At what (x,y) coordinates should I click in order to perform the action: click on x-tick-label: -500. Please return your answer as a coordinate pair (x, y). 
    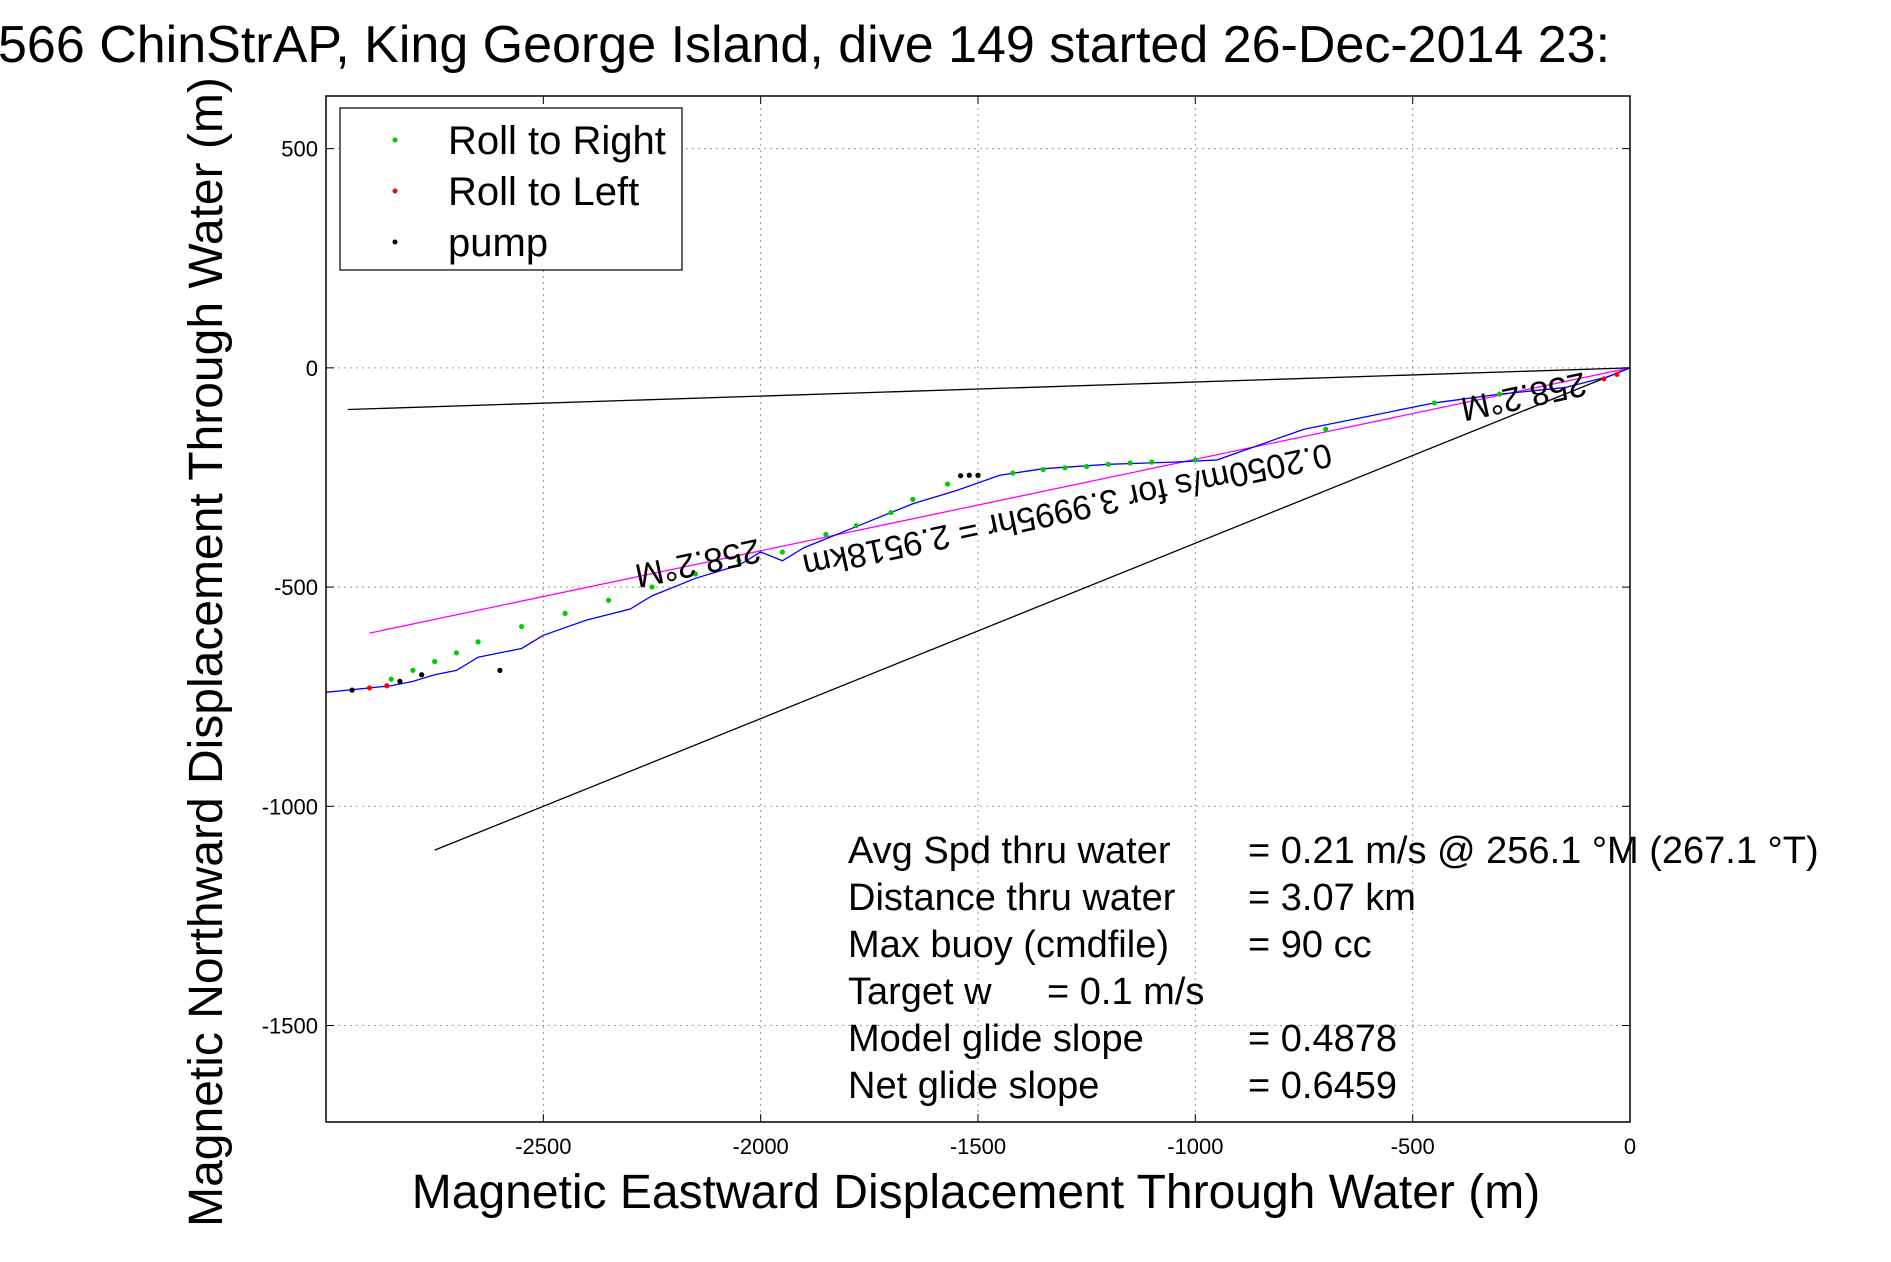
    Looking at the image, I should click on (1413, 1146).